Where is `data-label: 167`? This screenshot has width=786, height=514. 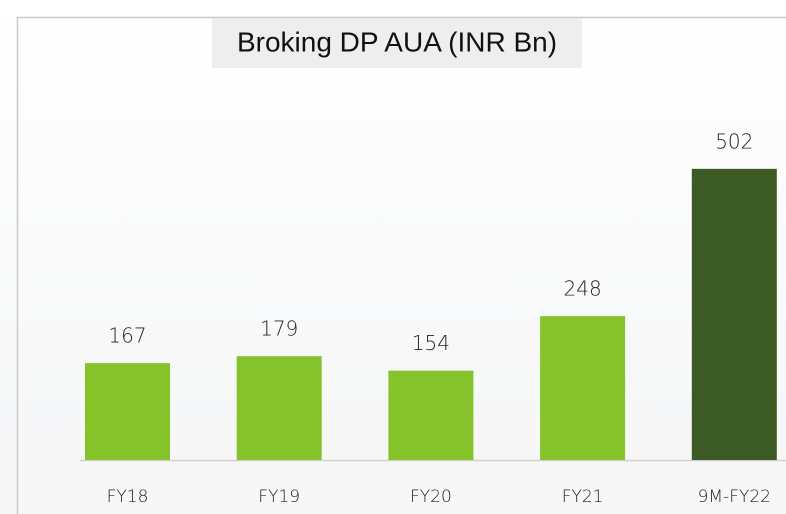 data-label: 167 is located at coordinates (127, 336).